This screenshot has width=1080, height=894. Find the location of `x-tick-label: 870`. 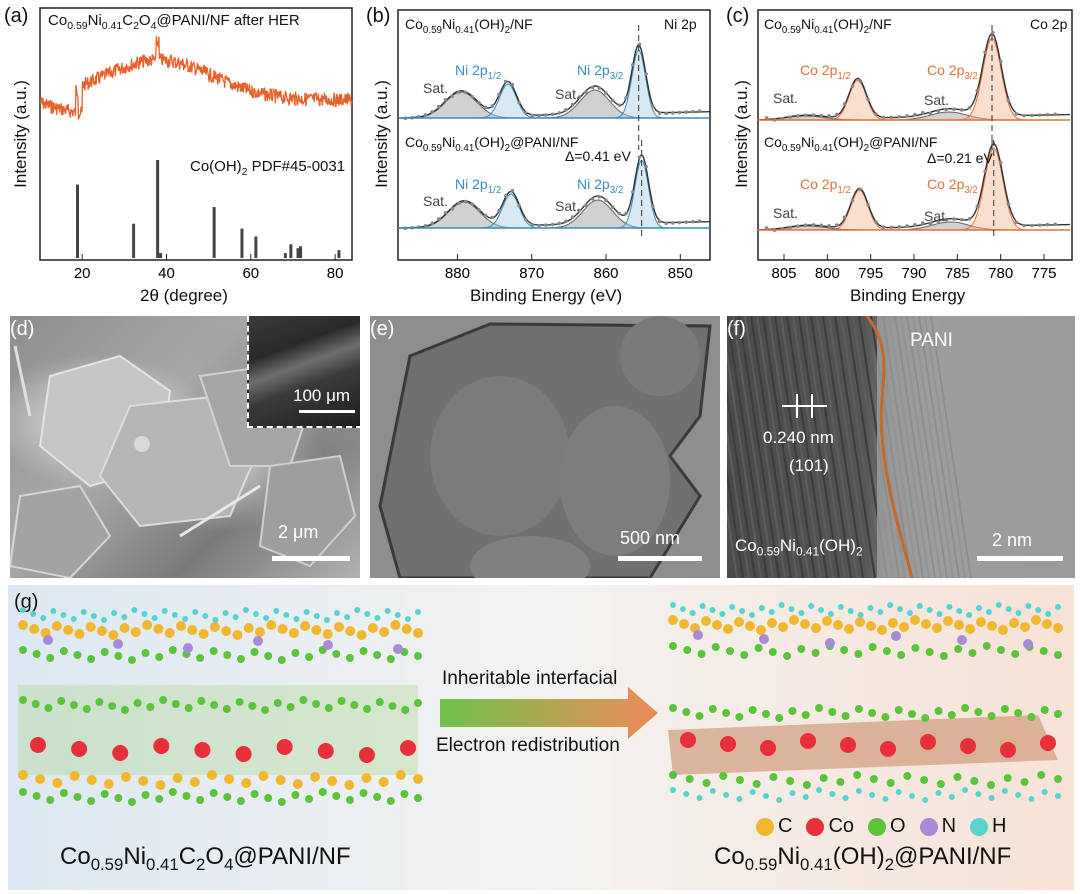

x-tick-label: 870 is located at coordinates (531, 273).